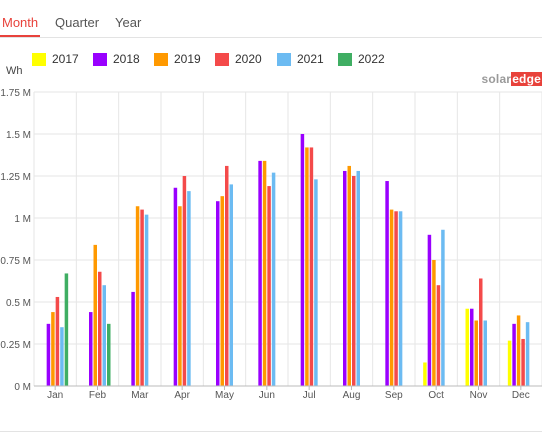 The width and height of the screenshot is (542, 442). I want to click on bar-2020-jun, so click(269, 286).